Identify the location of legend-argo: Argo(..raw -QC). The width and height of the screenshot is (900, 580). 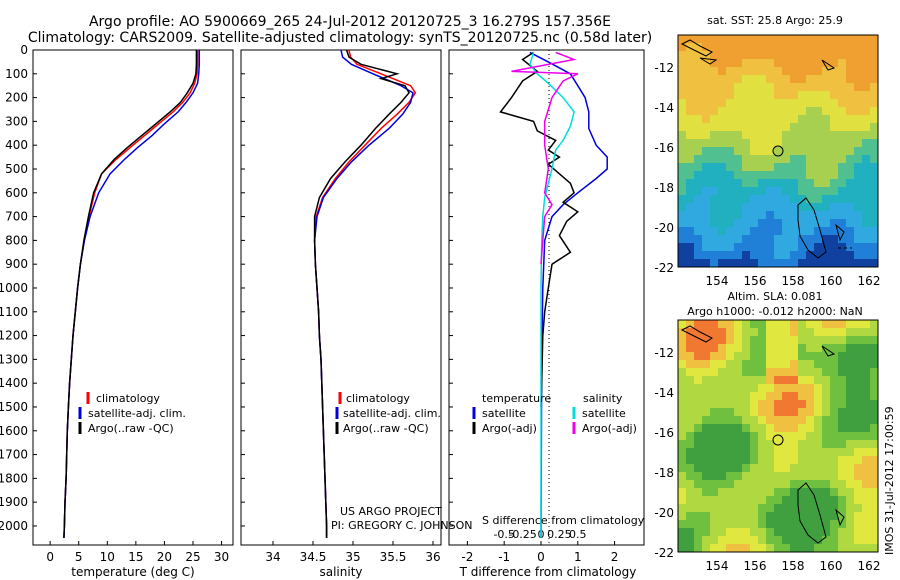
(131, 428).